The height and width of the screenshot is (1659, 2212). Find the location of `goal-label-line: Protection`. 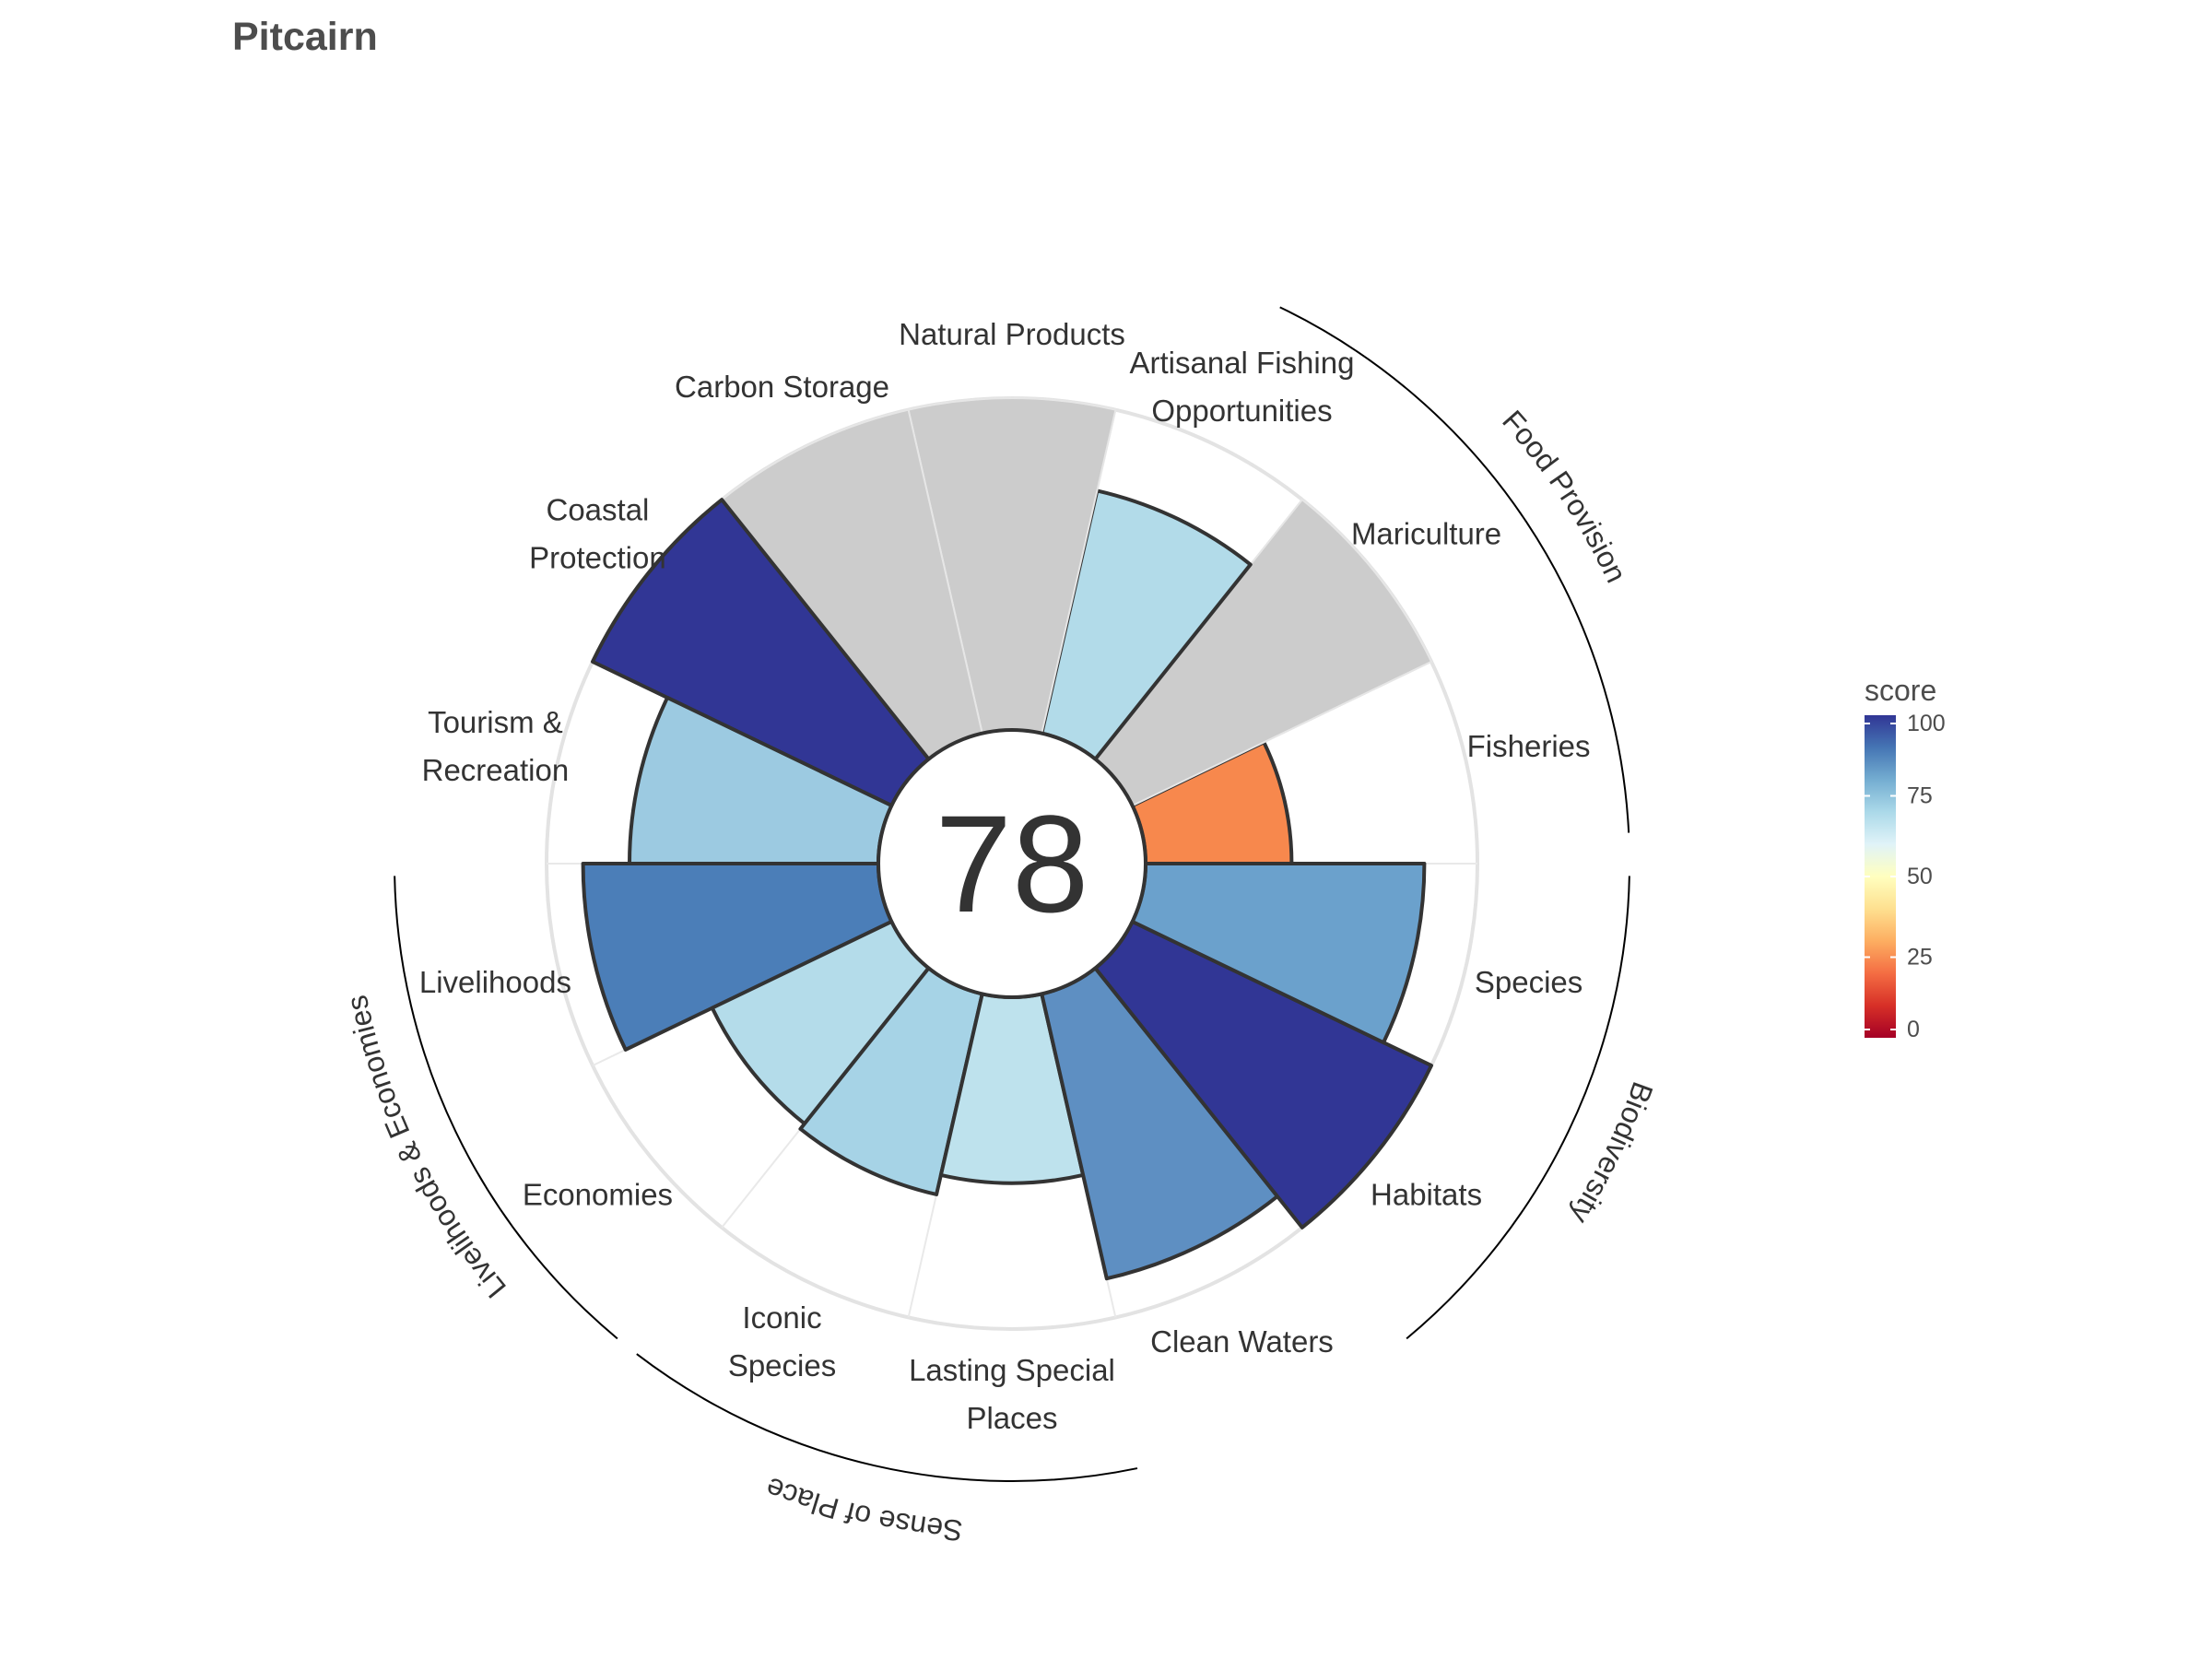

goal-label-line: Protection is located at coordinates (597, 557).